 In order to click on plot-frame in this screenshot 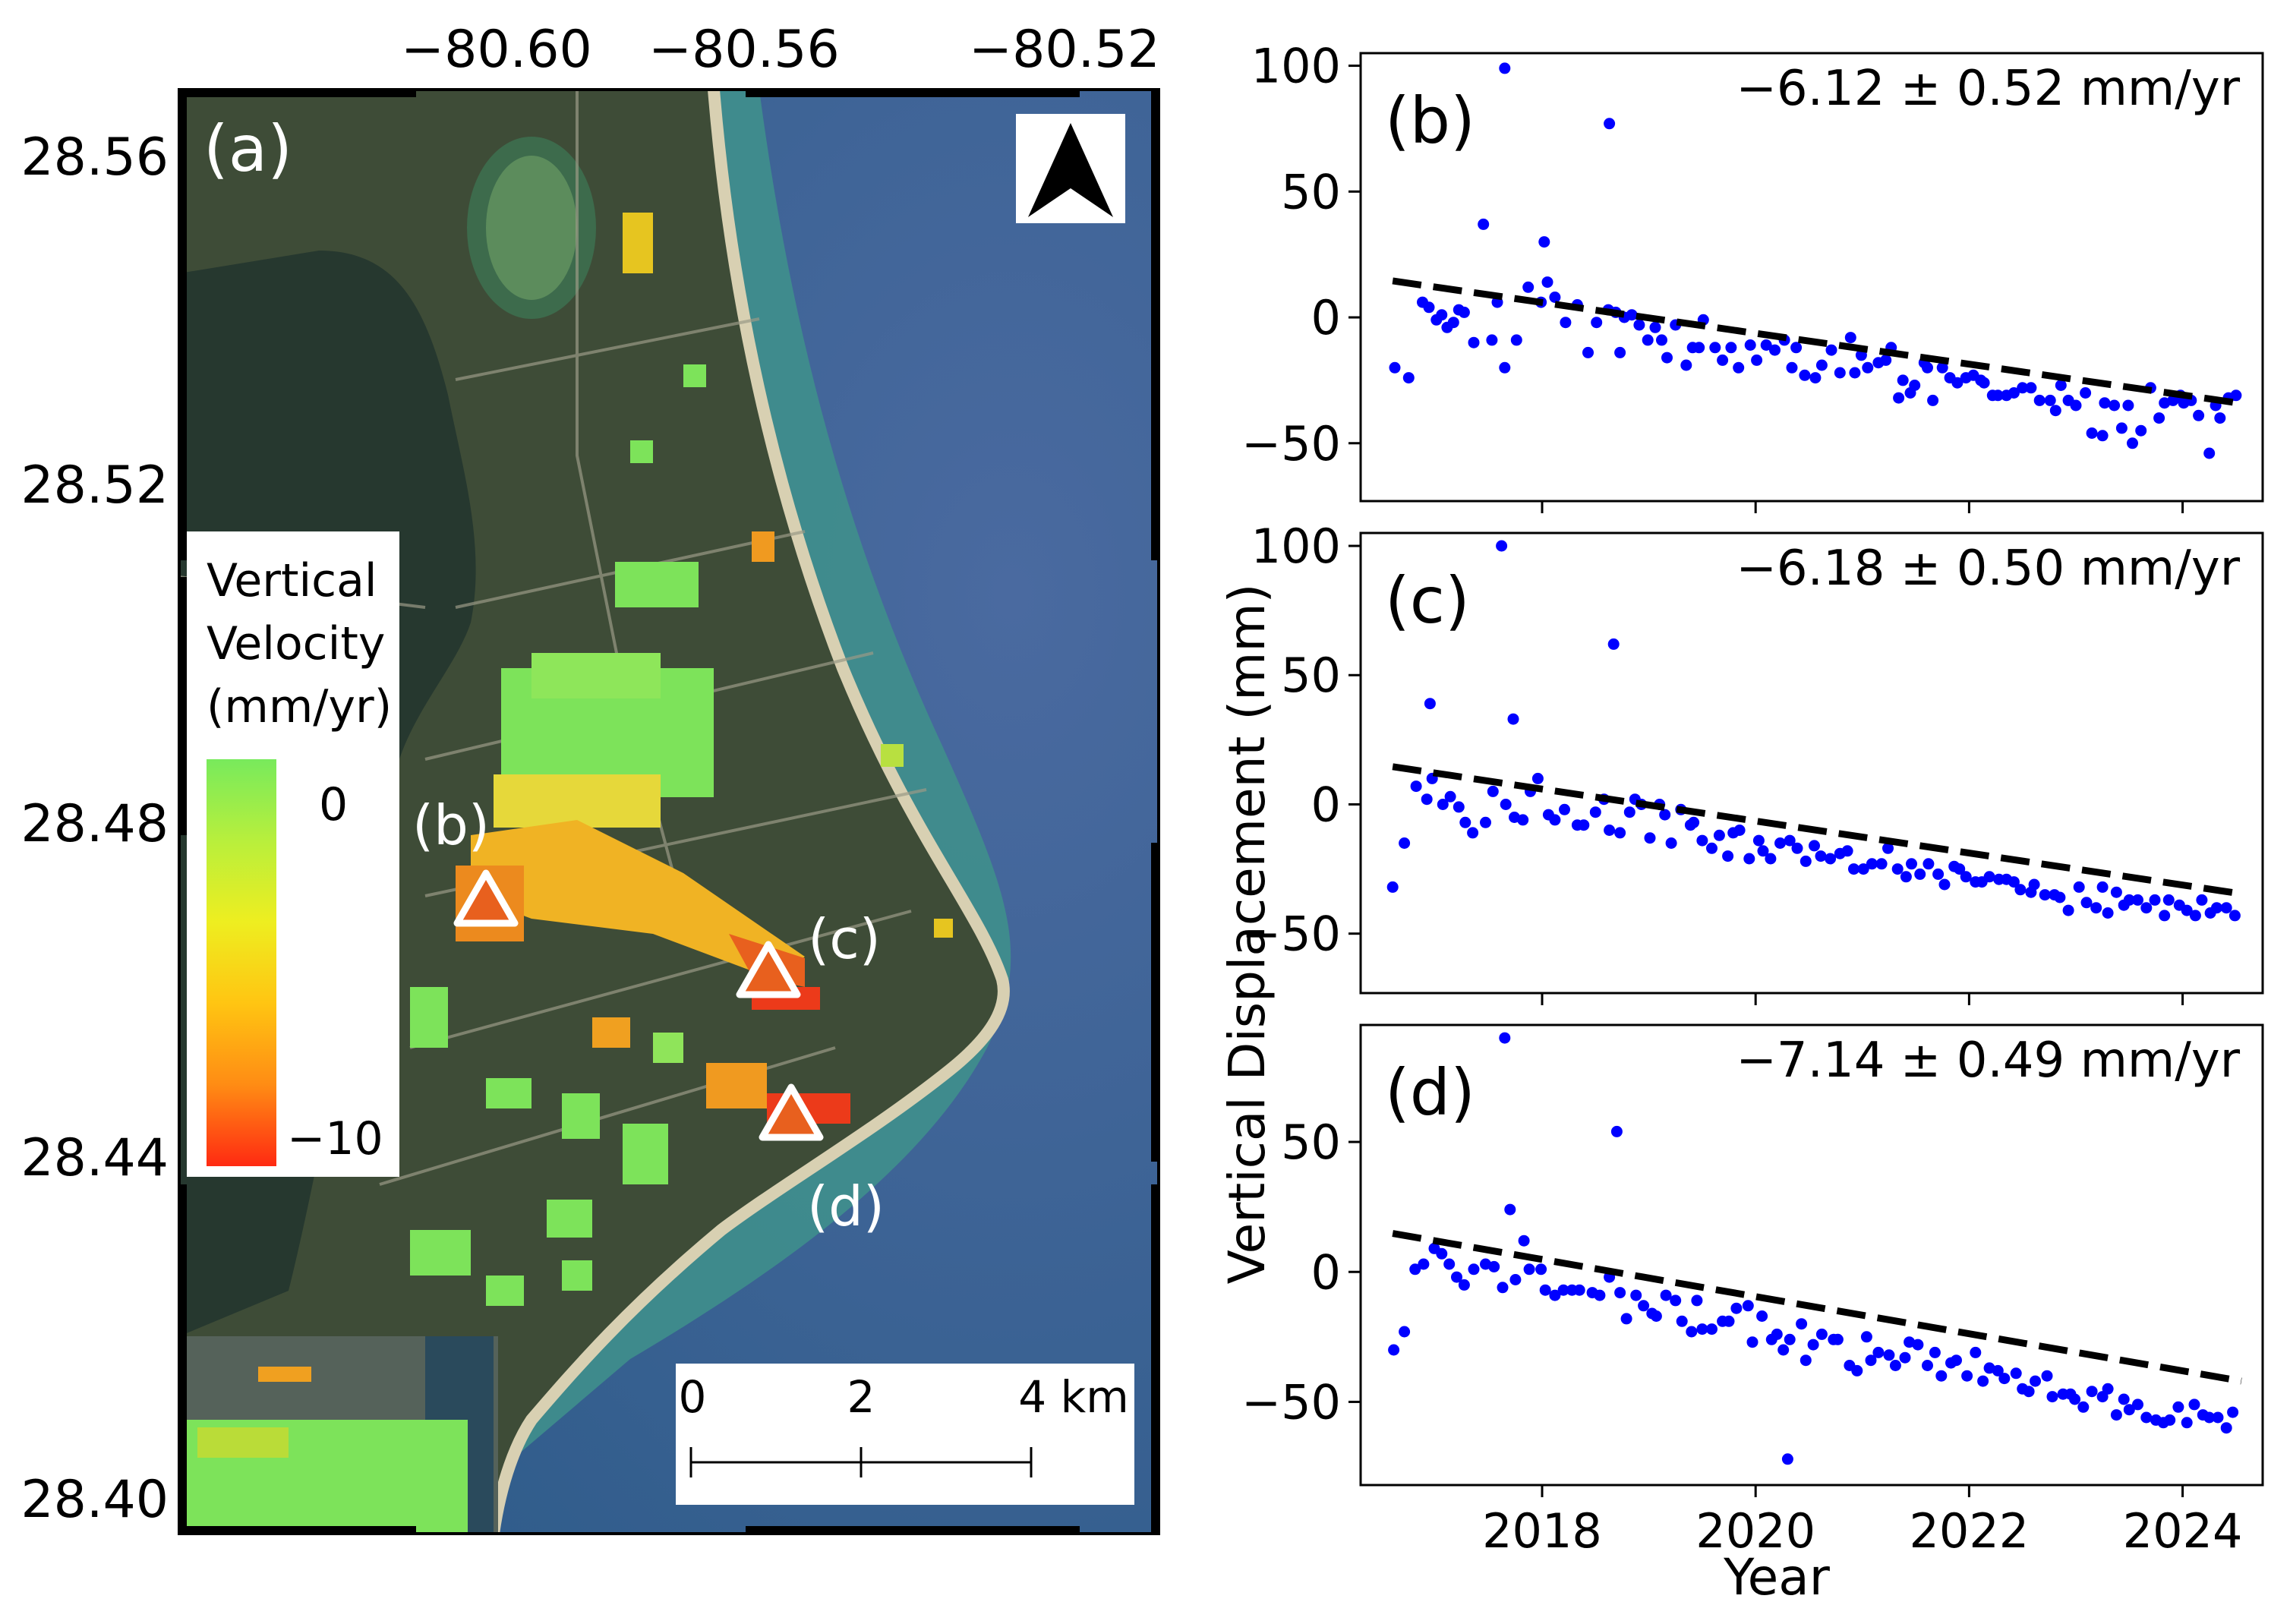, I will do `click(1812, 763)`.